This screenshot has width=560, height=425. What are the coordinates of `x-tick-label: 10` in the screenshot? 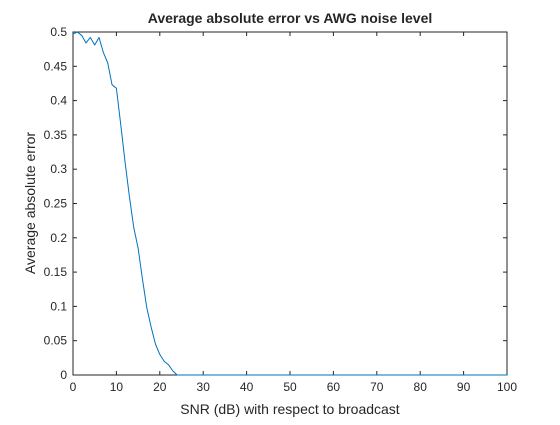 It's located at (117, 387).